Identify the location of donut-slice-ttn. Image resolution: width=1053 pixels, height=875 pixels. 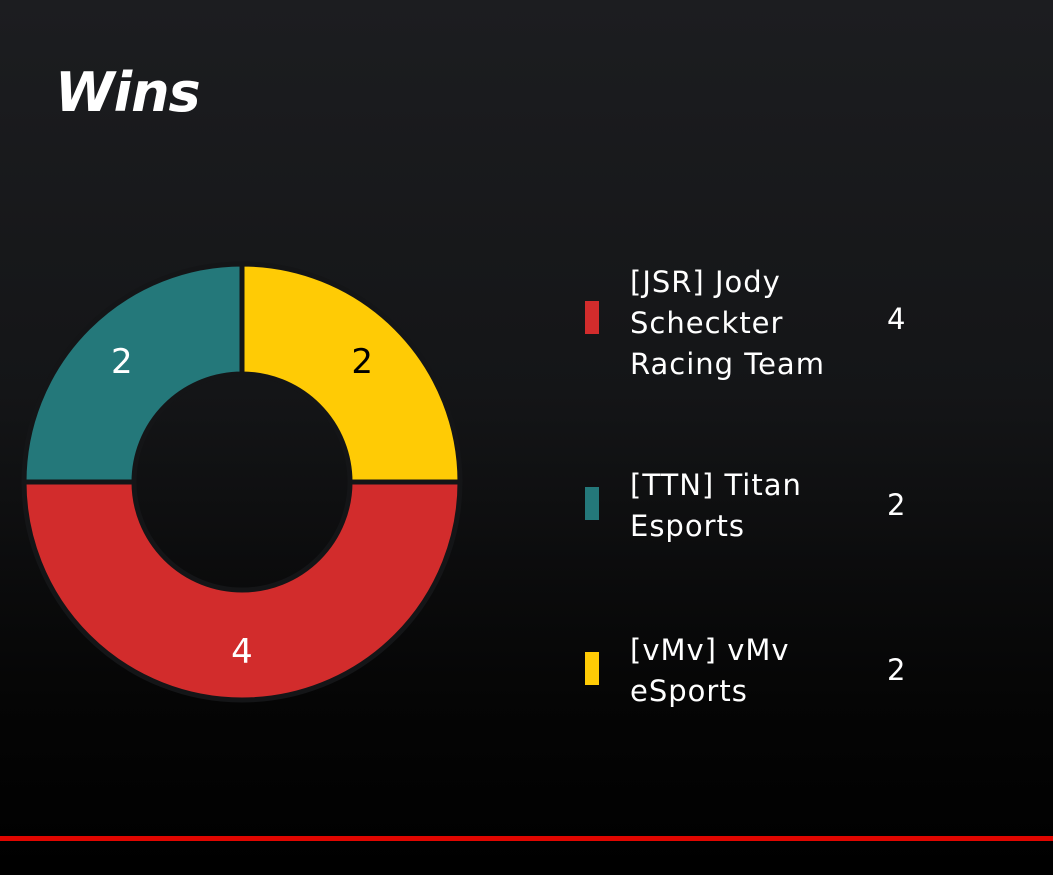
(133, 373).